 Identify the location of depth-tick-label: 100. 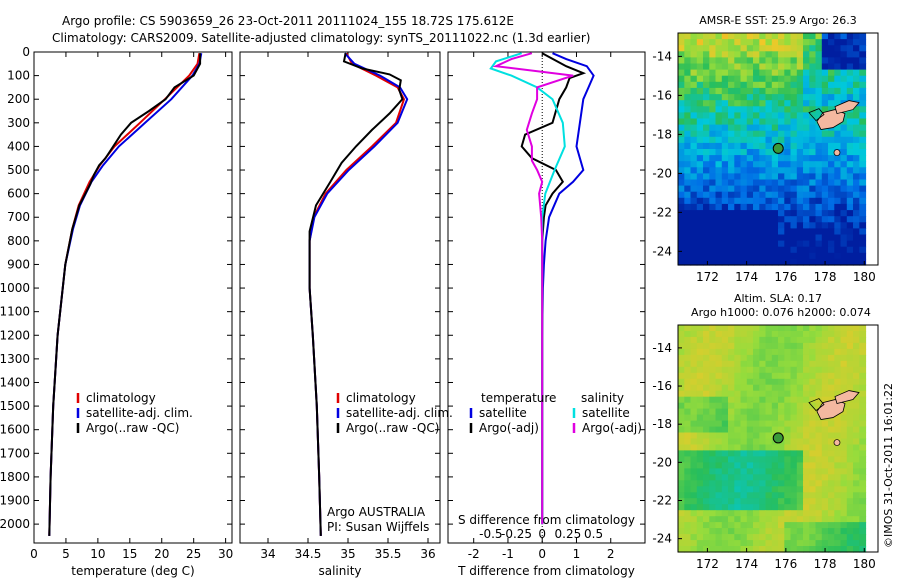
(18, 76).